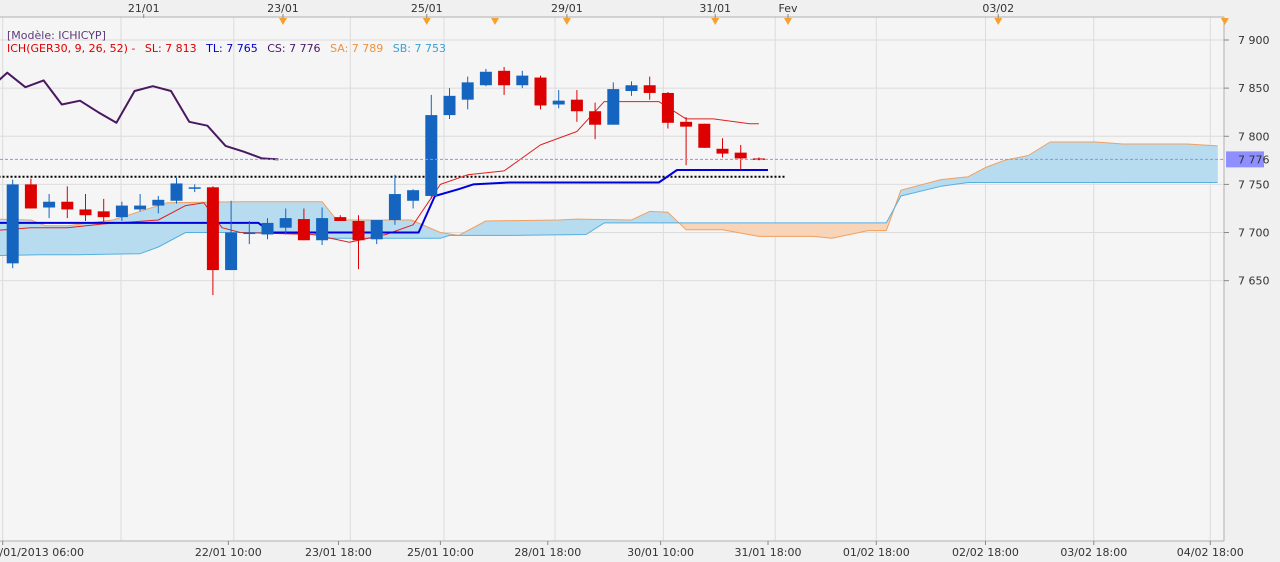  I want to click on legend-cs: CS: 7 776, so click(293, 48).